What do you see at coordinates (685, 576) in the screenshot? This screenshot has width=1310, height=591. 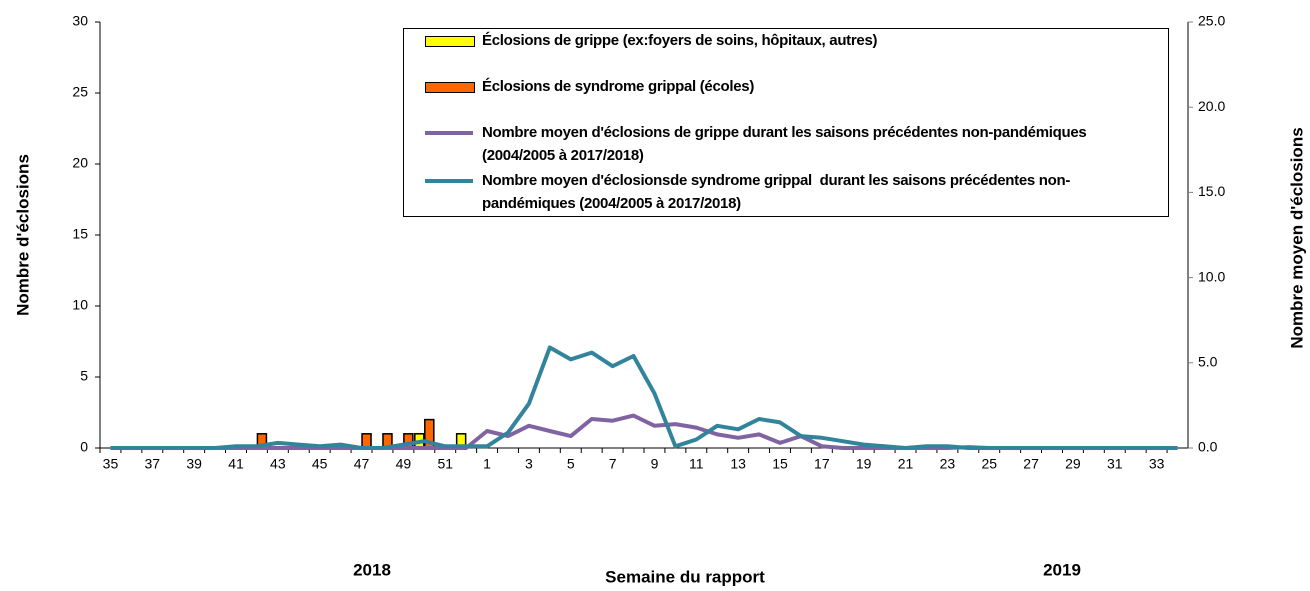 I see `x-axis-title: Semaine du rapport` at bounding box center [685, 576].